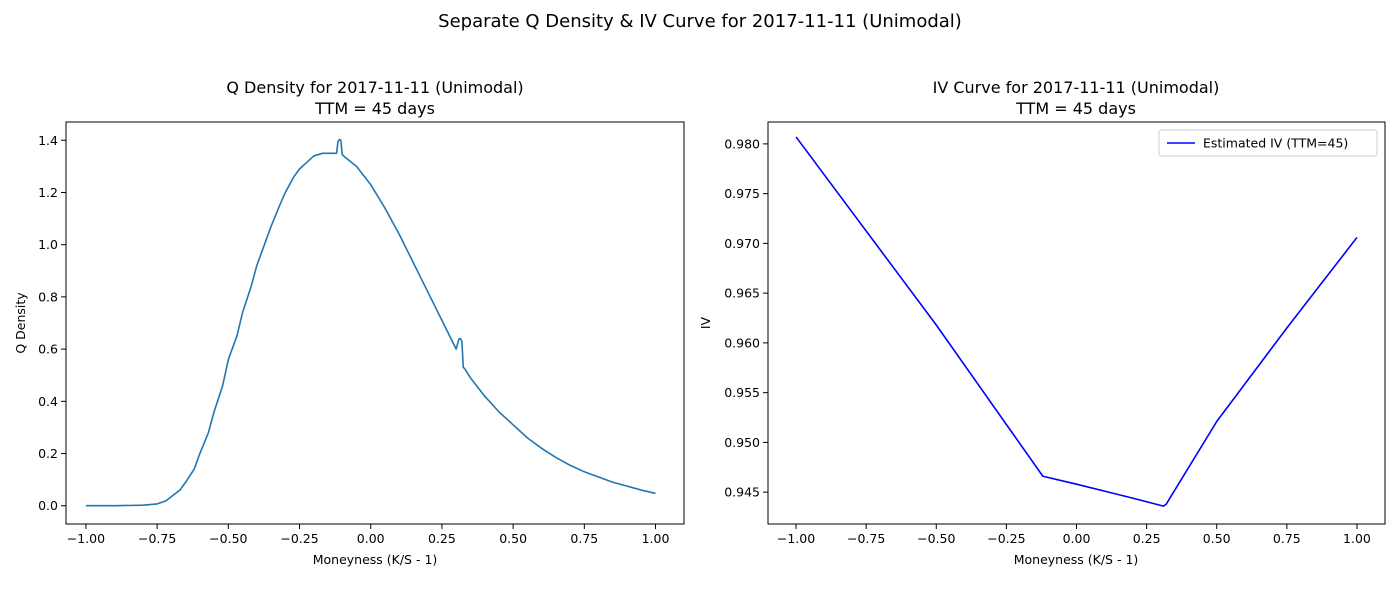 The width and height of the screenshot is (1400, 600). I want to click on y-tick-label: 0.6, so click(48, 349).